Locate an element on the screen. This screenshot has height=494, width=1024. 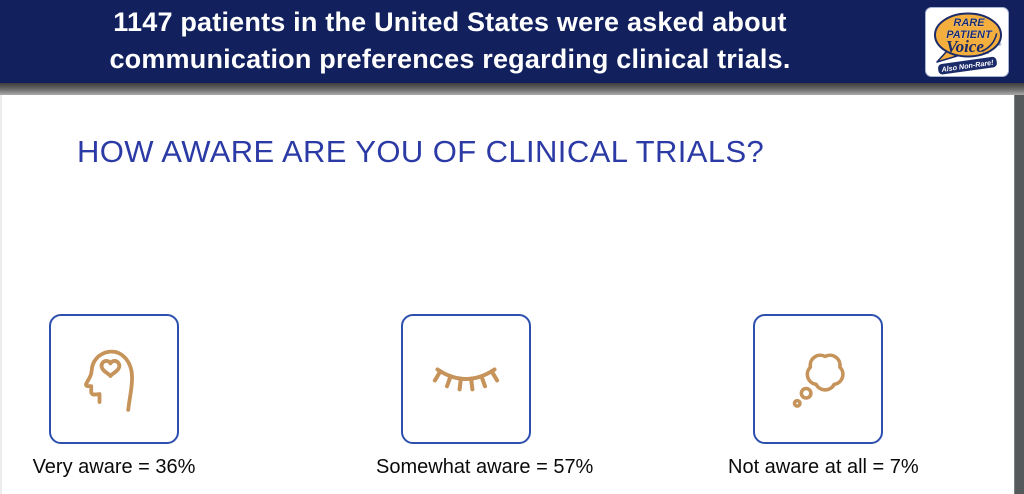
closed-eye-icon is located at coordinates (466, 379).